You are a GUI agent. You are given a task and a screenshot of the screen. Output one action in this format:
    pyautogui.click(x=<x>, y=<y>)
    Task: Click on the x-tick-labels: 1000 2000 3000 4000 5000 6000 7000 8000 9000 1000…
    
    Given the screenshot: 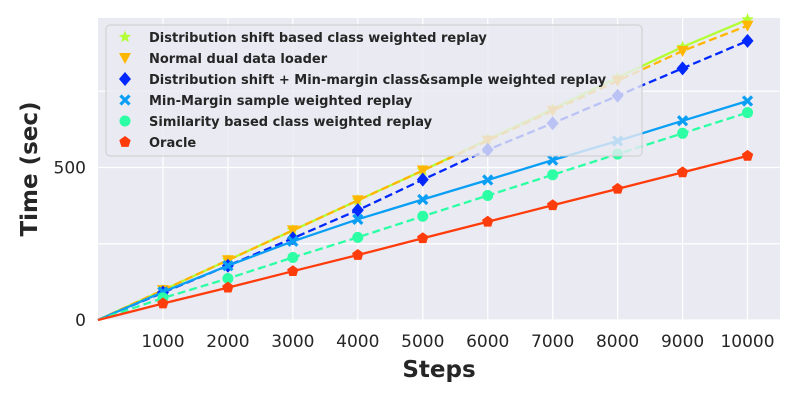 What is the action you would take?
    pyautogui.click(x=457, y=342)
    